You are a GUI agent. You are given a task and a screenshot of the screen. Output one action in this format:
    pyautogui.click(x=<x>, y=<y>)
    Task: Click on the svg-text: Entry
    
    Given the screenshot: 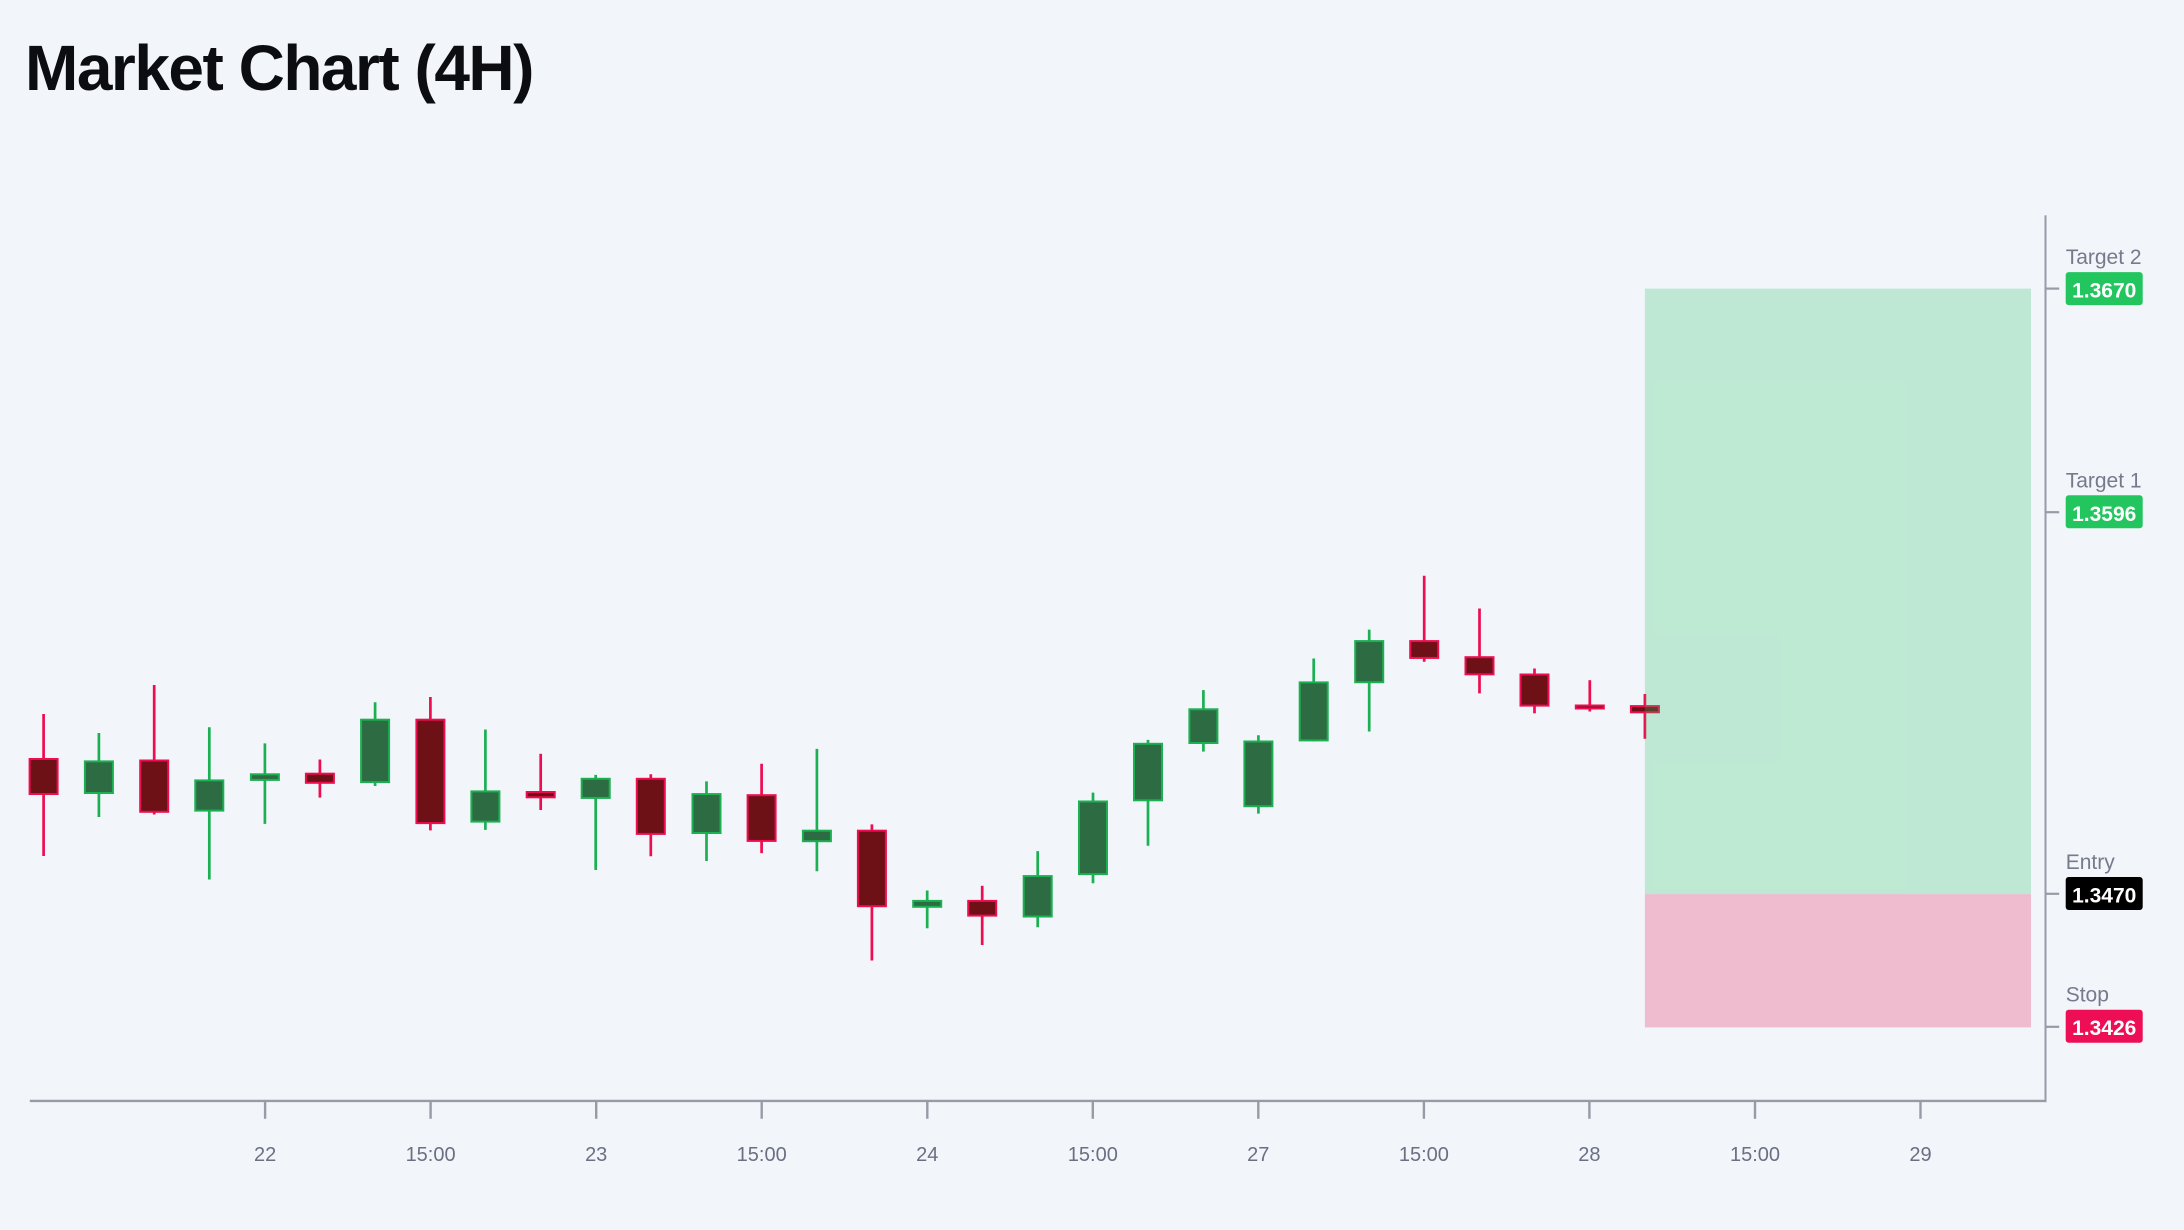 What is the action you would take?
    pyautogui.click(x=2091, y=862)
    